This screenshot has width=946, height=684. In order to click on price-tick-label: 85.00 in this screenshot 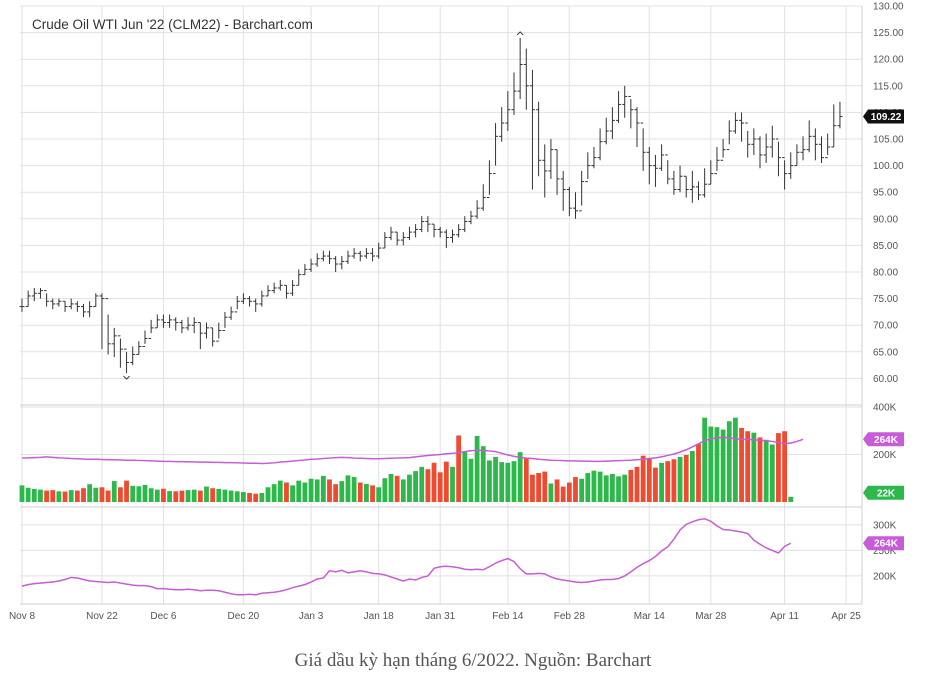, I will do `click(885, 246)`.